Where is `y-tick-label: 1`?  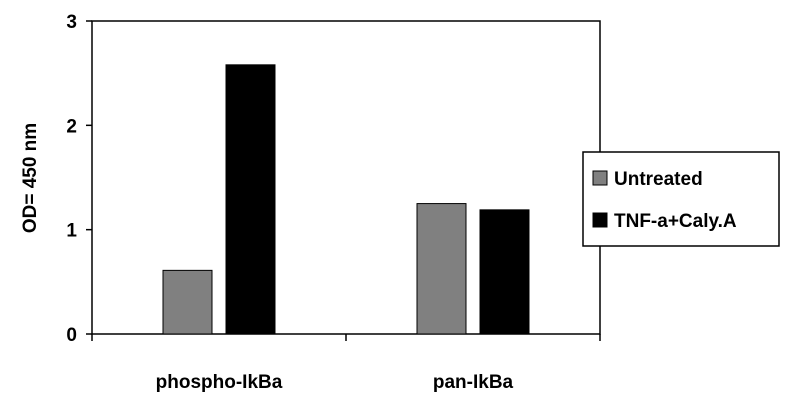 y-tick-label: 1 is located at coordinates (71, 231).